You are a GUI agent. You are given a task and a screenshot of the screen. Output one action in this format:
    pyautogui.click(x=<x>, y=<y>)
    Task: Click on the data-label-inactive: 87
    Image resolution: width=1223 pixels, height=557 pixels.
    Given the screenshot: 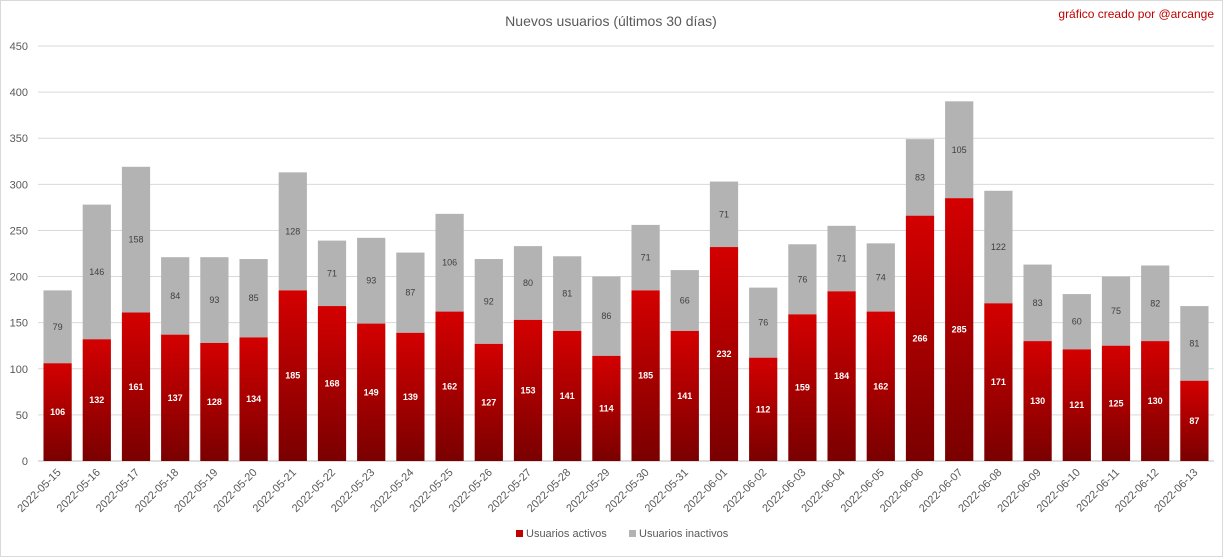 What is the action you would take?
    pyautogui.click(x=410, y=293)
    